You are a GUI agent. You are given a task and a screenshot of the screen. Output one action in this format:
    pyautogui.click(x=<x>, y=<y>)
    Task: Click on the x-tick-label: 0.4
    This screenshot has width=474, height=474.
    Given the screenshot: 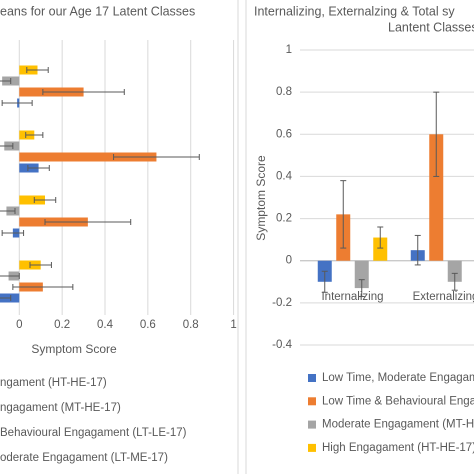 What is the action you would take?
    pyautogui.click(x=105, y=325)
    